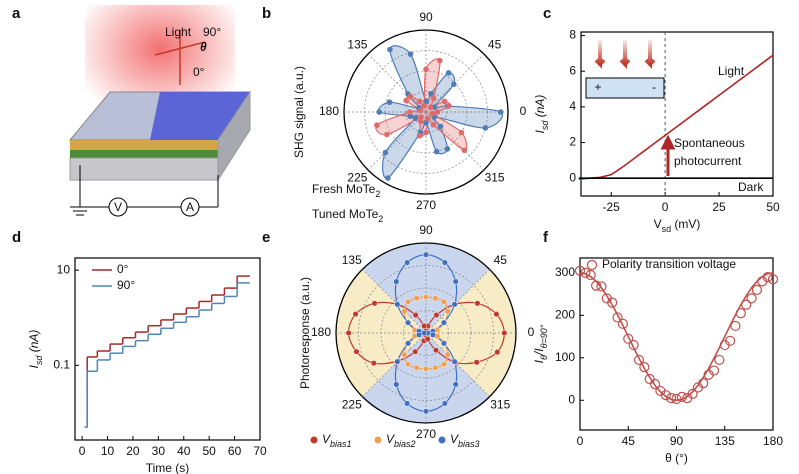 Image resolution: width=799 pixels, height=474 pixels. Describe the element at coordinates (123, 269) in the screenshot. I see `legend-label: 0°` at that location.